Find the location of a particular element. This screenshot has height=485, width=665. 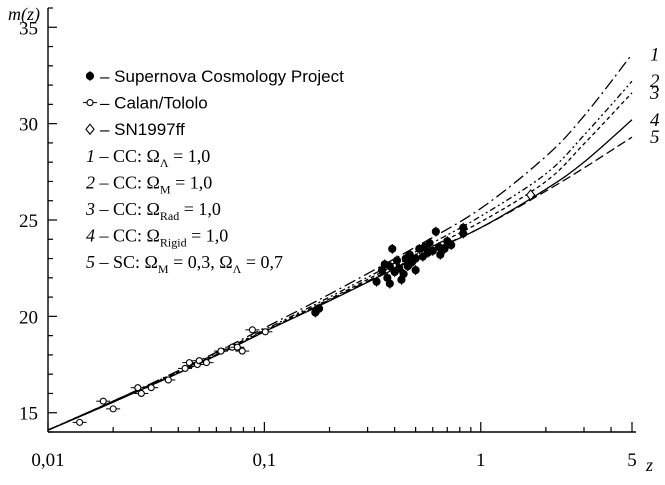

y-tick-label: 35 is located at coordinates (28, 28).